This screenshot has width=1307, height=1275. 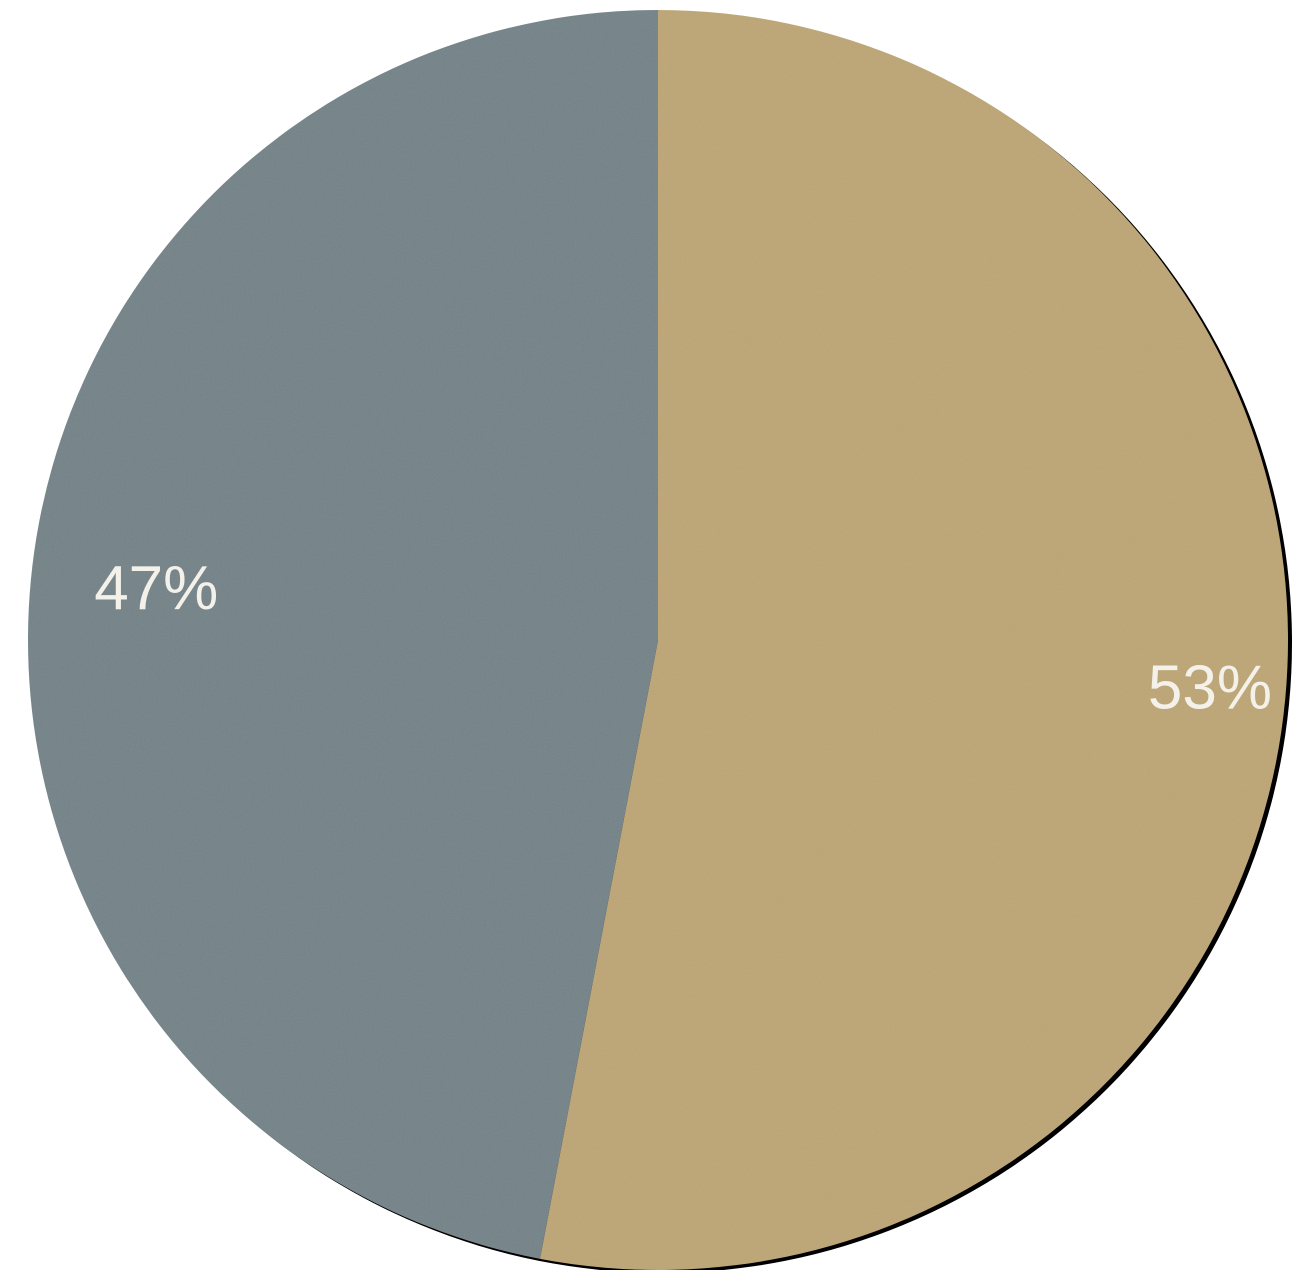 I want to click on pie-labels: 53% 47%, so click(x=683, y=638).